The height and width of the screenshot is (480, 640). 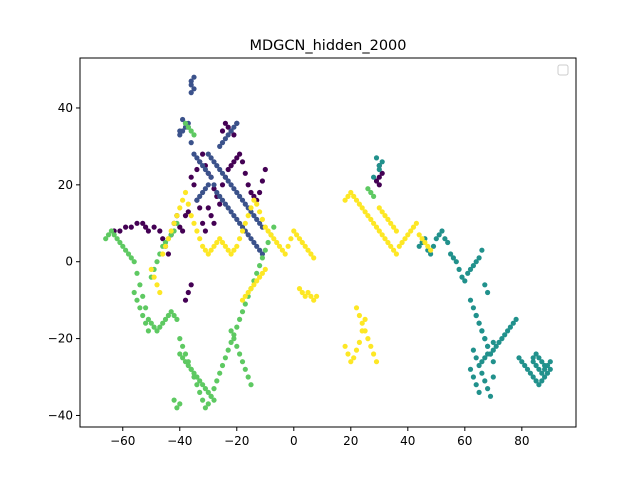 I want to click on y-tick-label: −20, so click(x=60, y=339).